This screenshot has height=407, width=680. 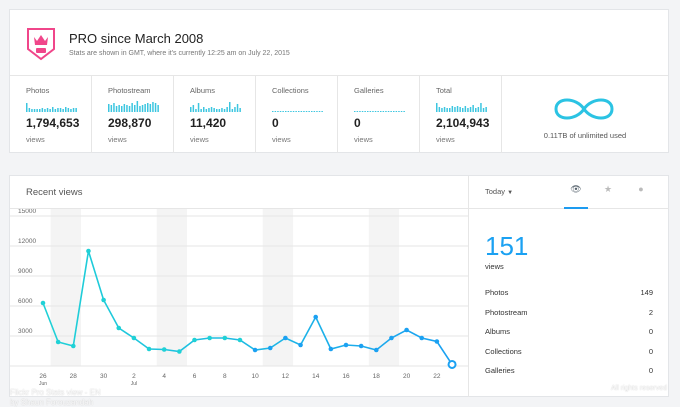 I want to click on x-tick-label: 14, so click(x=316, y=376).